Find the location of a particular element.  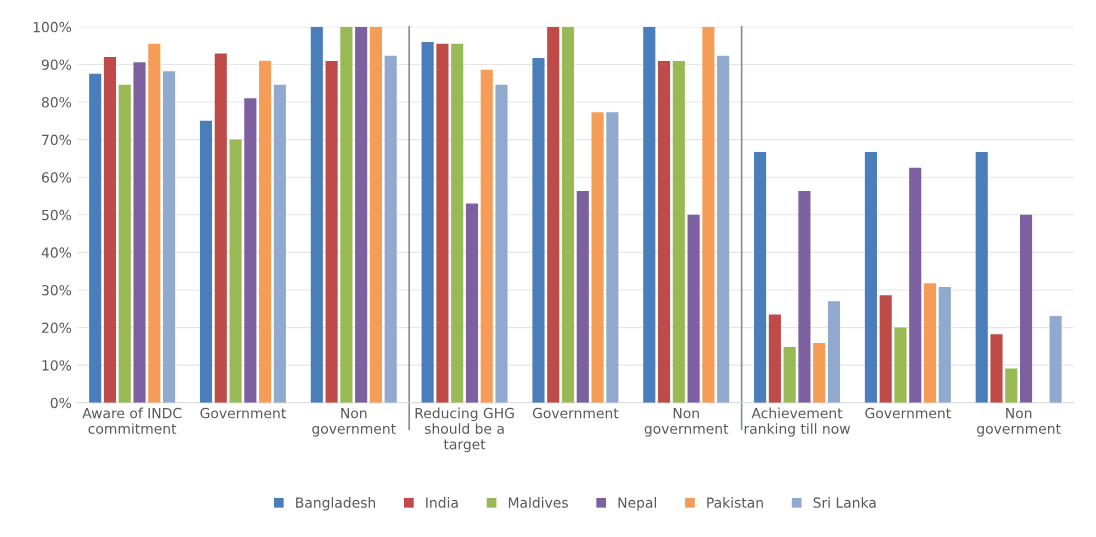

x-tick-label: Reducing GHG should be a target is located at coordinates (464, 430).